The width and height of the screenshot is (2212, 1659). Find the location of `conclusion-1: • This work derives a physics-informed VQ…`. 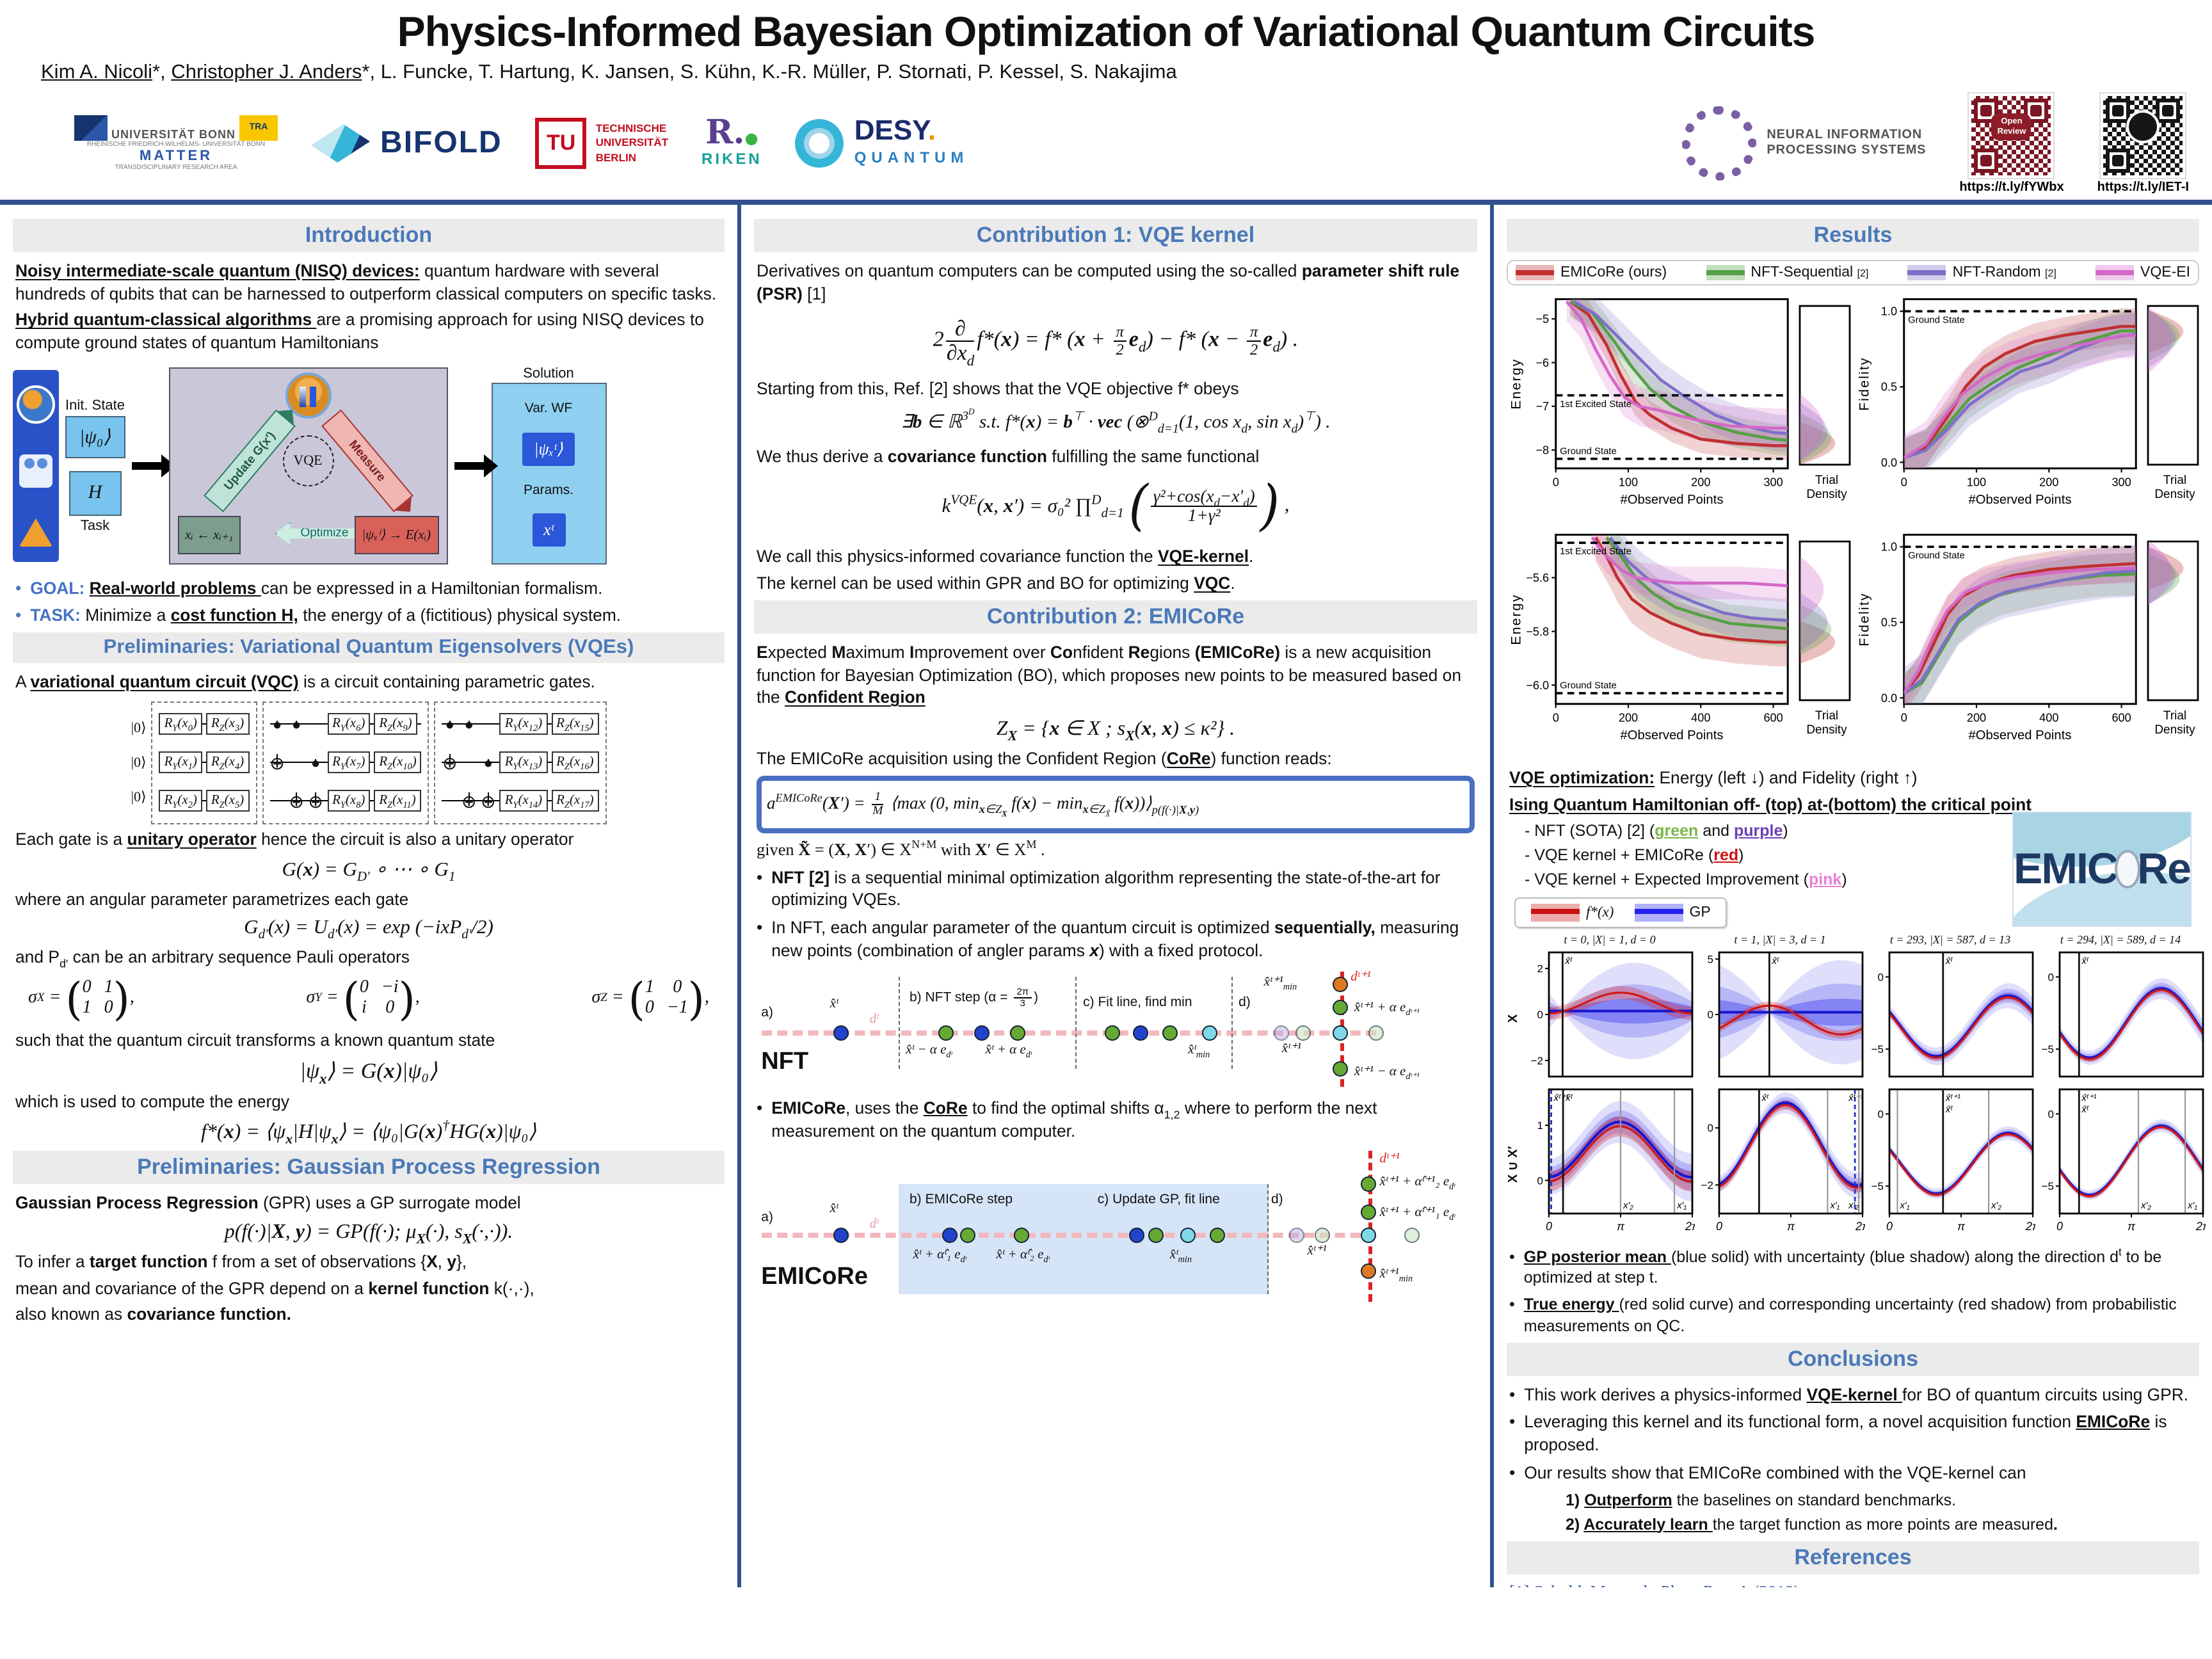

conclusion-1: • This work derives a physics-informed VQ… is located at coordinates (1849, 1394).